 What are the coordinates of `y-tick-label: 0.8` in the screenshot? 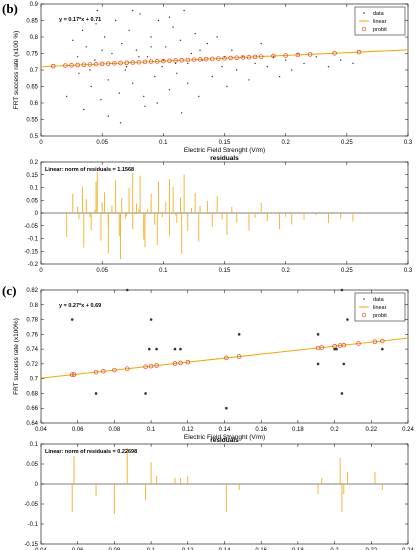 It's located at (34, 38).